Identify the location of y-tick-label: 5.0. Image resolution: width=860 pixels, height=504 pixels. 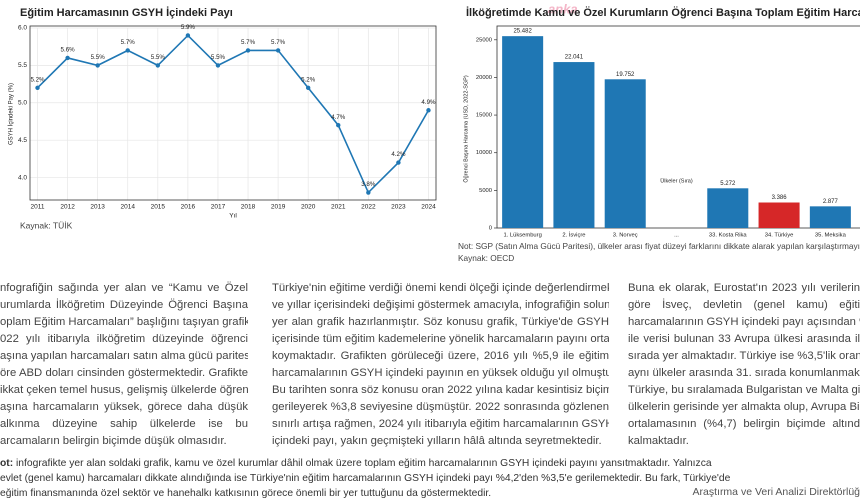
(22, 103).